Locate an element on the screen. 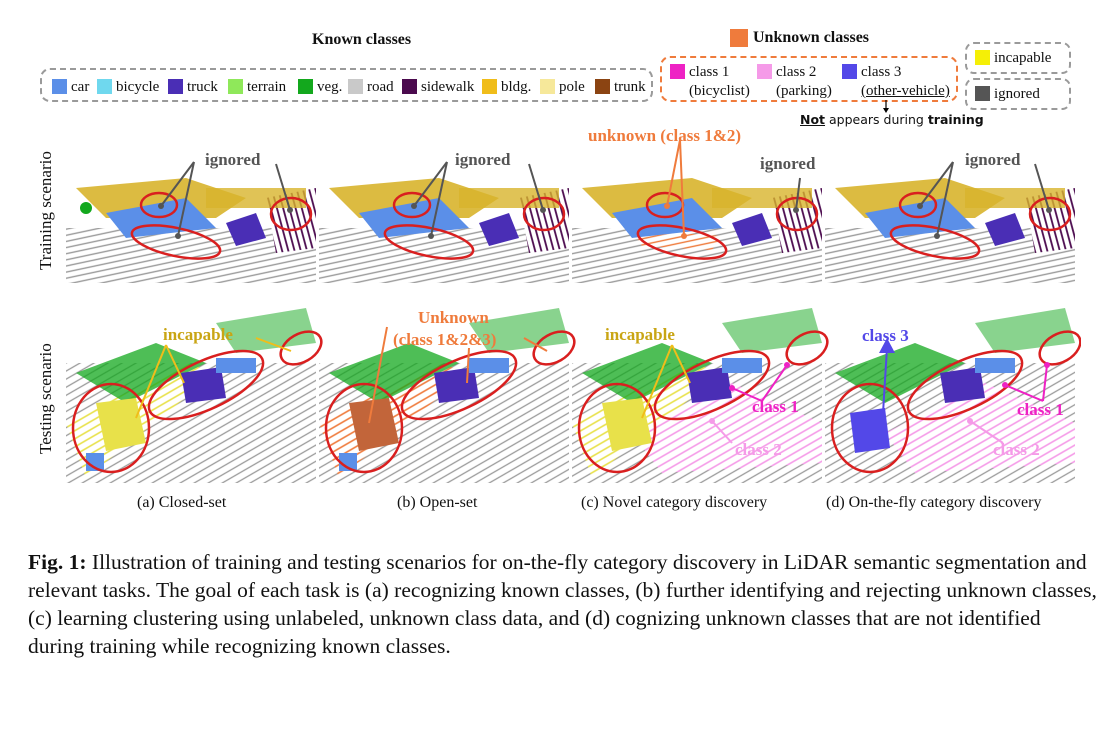  legend-item-terrain: terrain is located at coordinates (257, 87).